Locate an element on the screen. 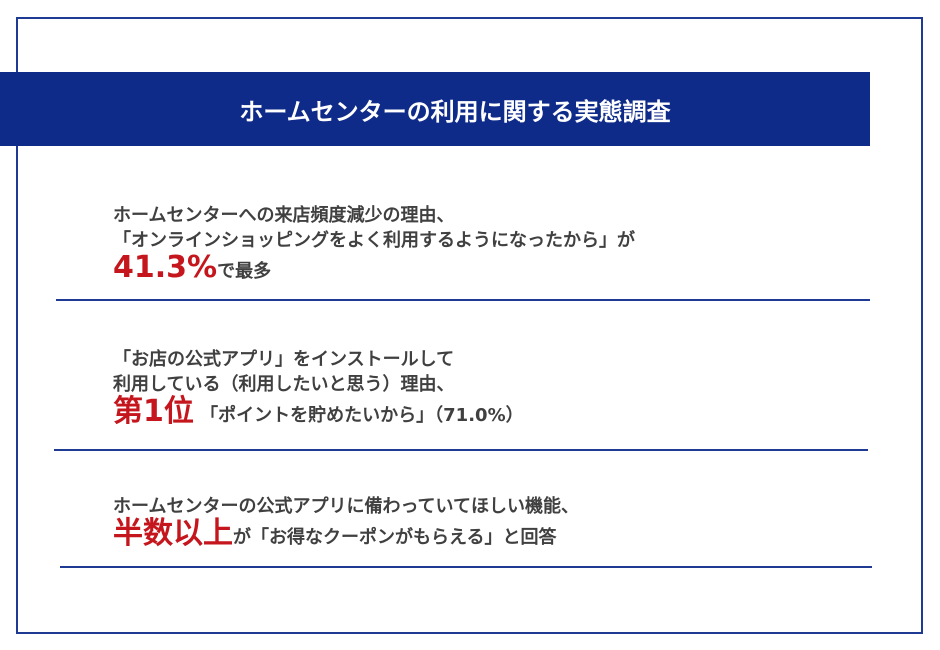 The width and height of the screenshot is (940, 650). finding-3-line1: ホームセンターの公式アプリに備わっていてほしい機能、 is located at coordinates (346, 506).